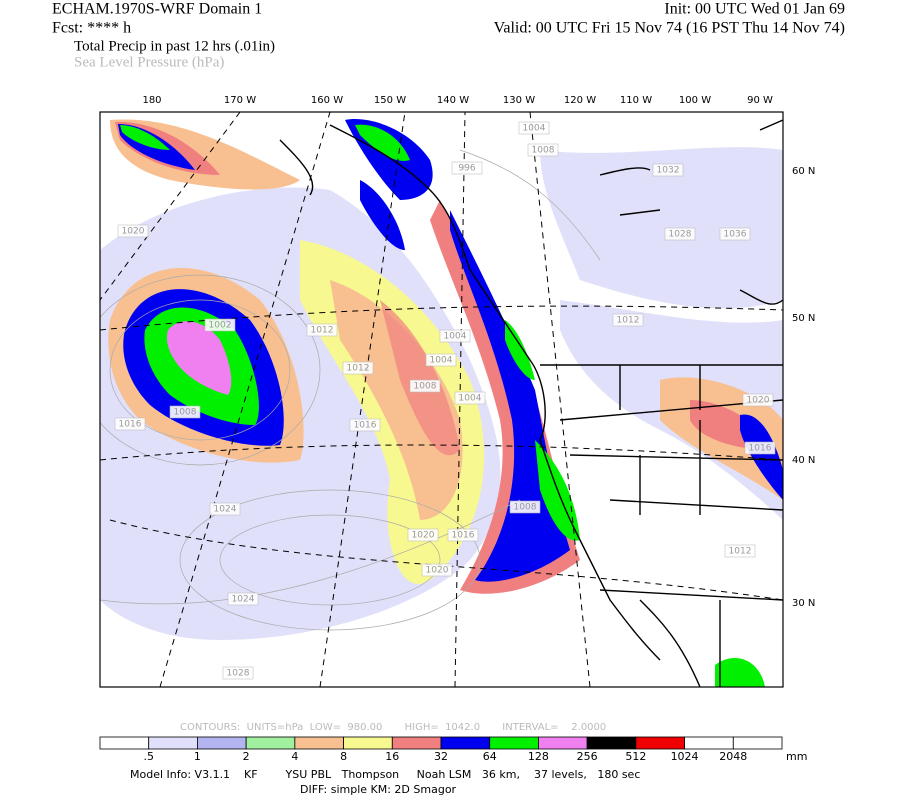  Describe the element at coordinates (519, 100) in the screenshot. I see `longitude-label: 130 W` at that location.